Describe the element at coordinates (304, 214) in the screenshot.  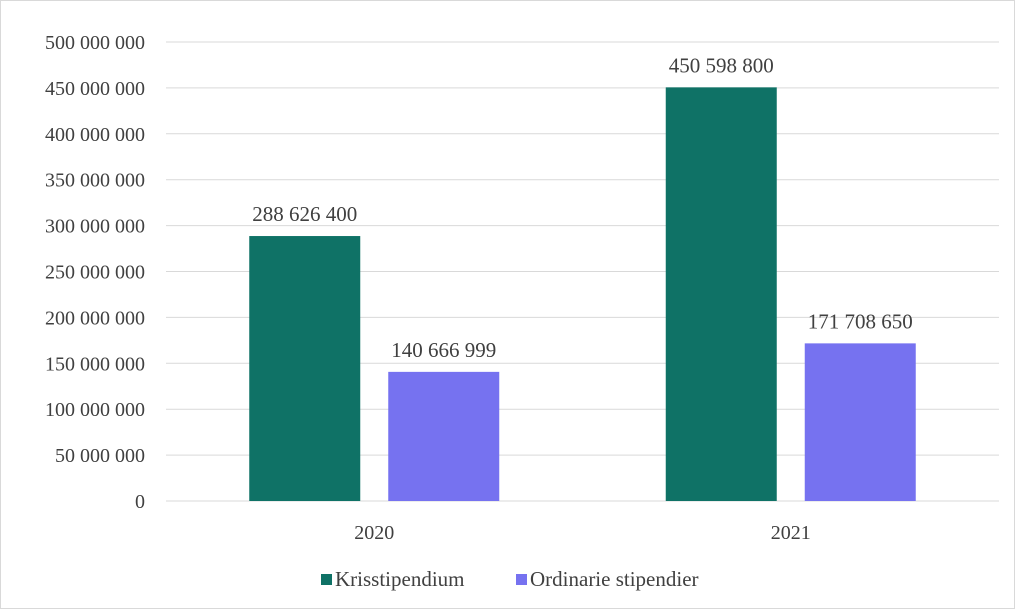
I see `data-label: 288 626 400` at that location.